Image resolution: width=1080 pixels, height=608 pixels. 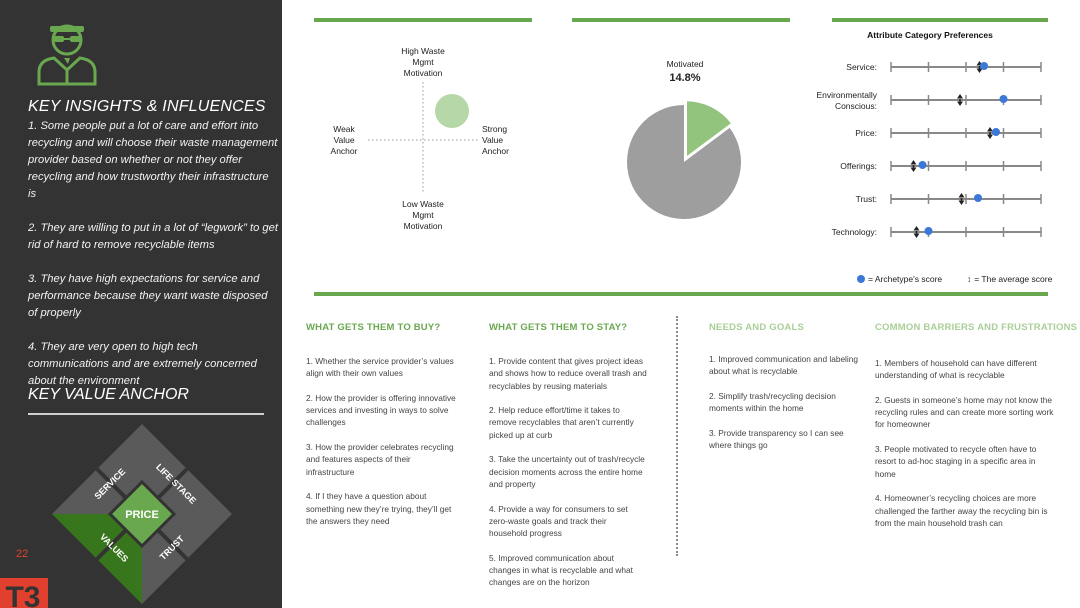 What do you see at coordinates (966, 149) in the screenshot?
I see `attribute-scales` at bounding box center [966, 149].